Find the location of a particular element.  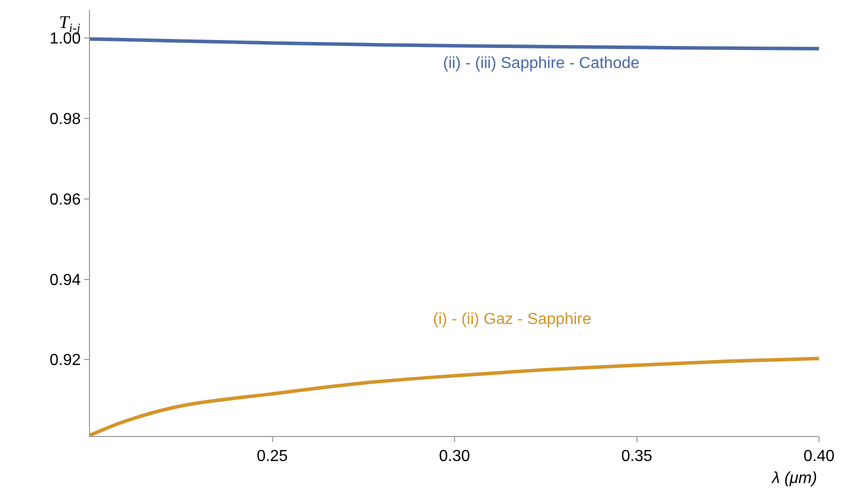

y-tick-label: 0.98 is located at coordinates (65, 119).